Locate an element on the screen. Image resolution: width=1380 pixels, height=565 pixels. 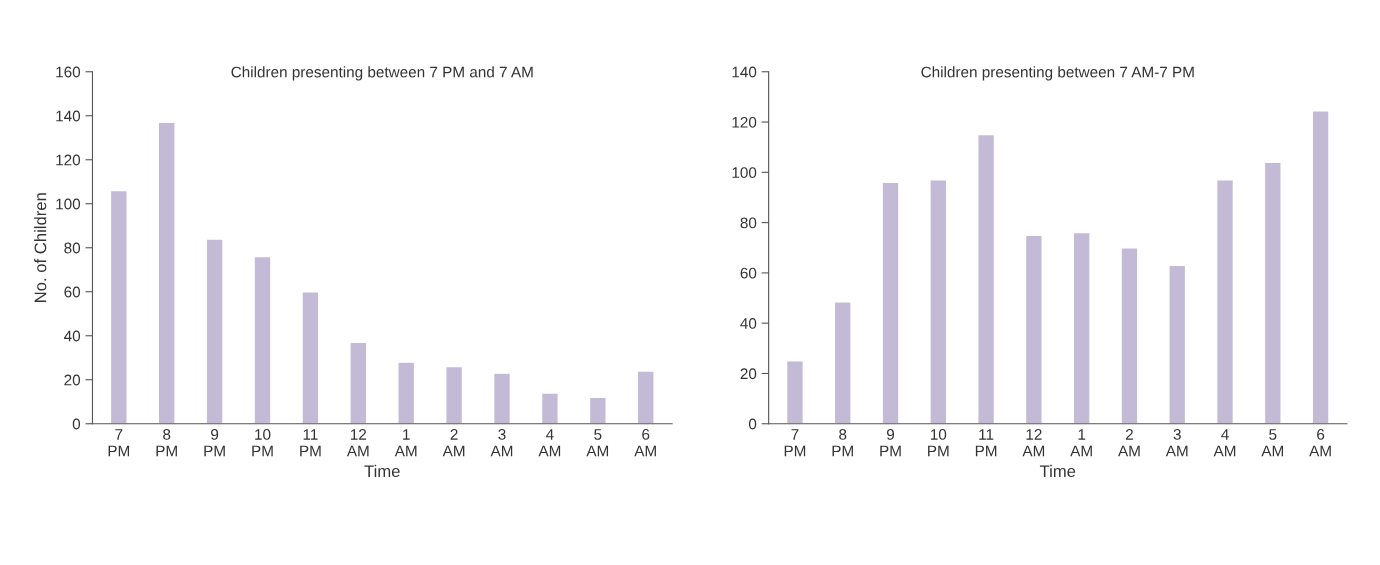
y-tick-label: 160 is located at coordinates (68, 72).